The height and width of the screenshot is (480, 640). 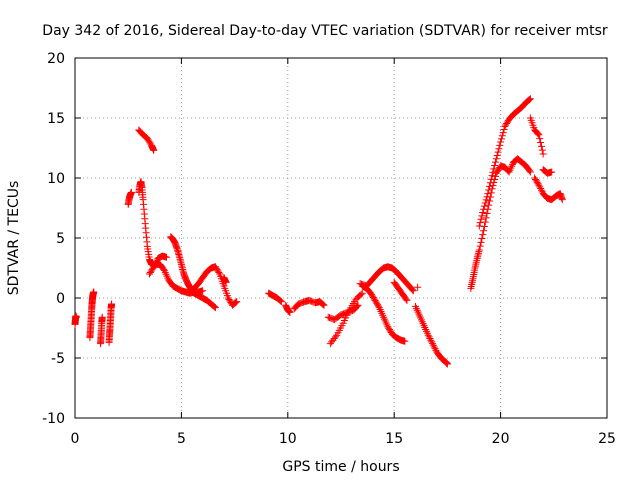 I want to click on y-tick-label: 10, so click(x=56, y=179).